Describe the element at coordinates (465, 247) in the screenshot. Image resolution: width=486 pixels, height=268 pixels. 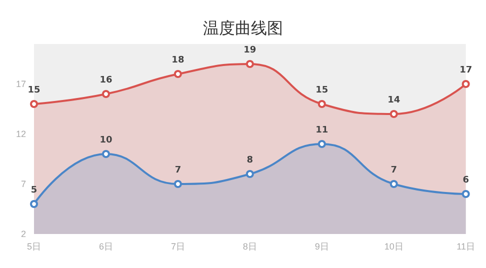
I see `x-tick-label: 11日` at that location.